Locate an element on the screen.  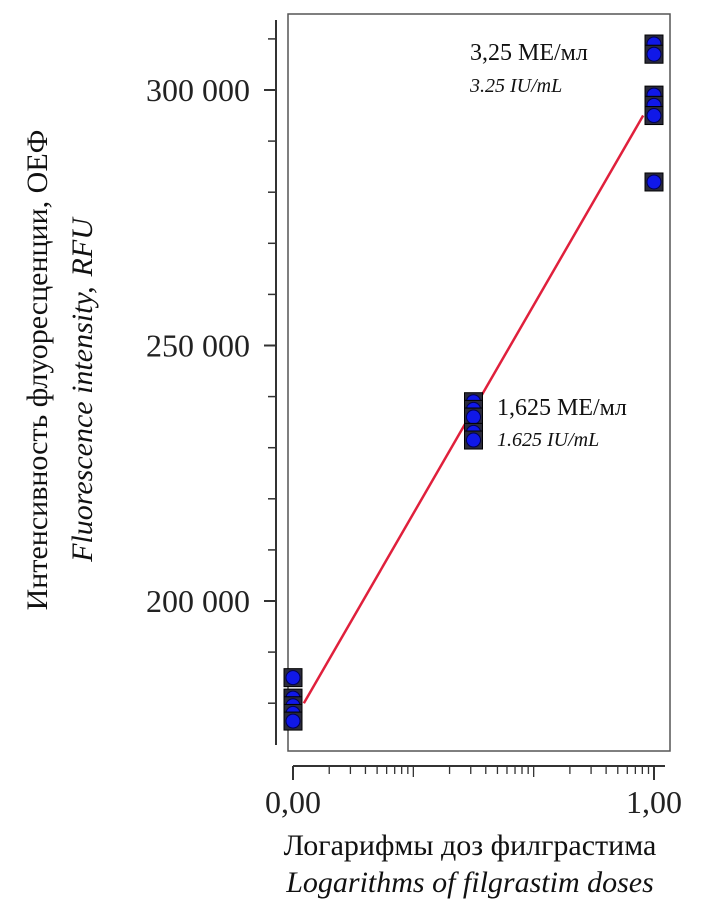
x-axis-ticks is located at coordinates (473, 773).